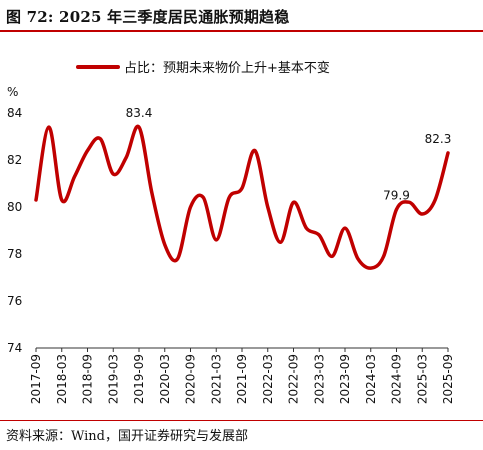  What do you see at coordinates (14, 207) in the screenshot?
I see `y-tick-label: 80` at bounding box center [14, 207].